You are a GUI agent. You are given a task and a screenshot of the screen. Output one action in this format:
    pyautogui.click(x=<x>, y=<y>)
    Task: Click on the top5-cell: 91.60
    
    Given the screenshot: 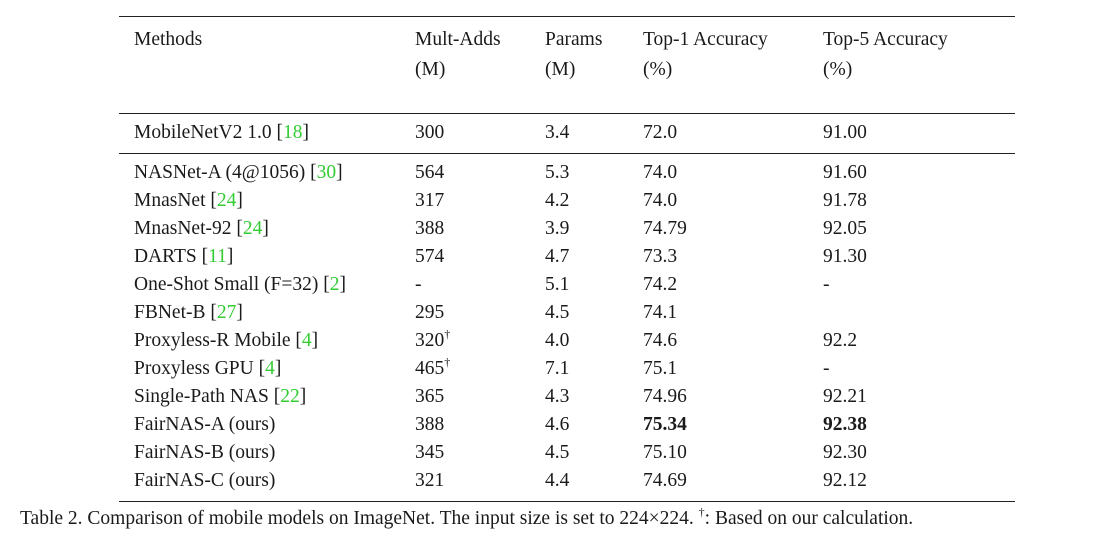 What is the action you would take?
    pyautogui.click(x=845, y=172)
    